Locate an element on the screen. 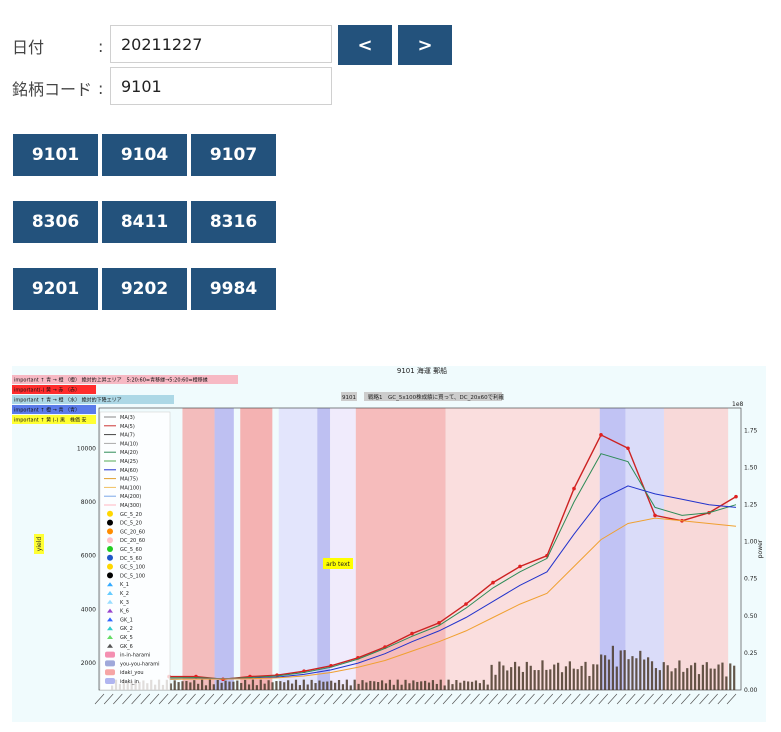 The height and width of the screenshot is (732, 781). code-button-9104: 9104 is located at coordinates (144, 155).